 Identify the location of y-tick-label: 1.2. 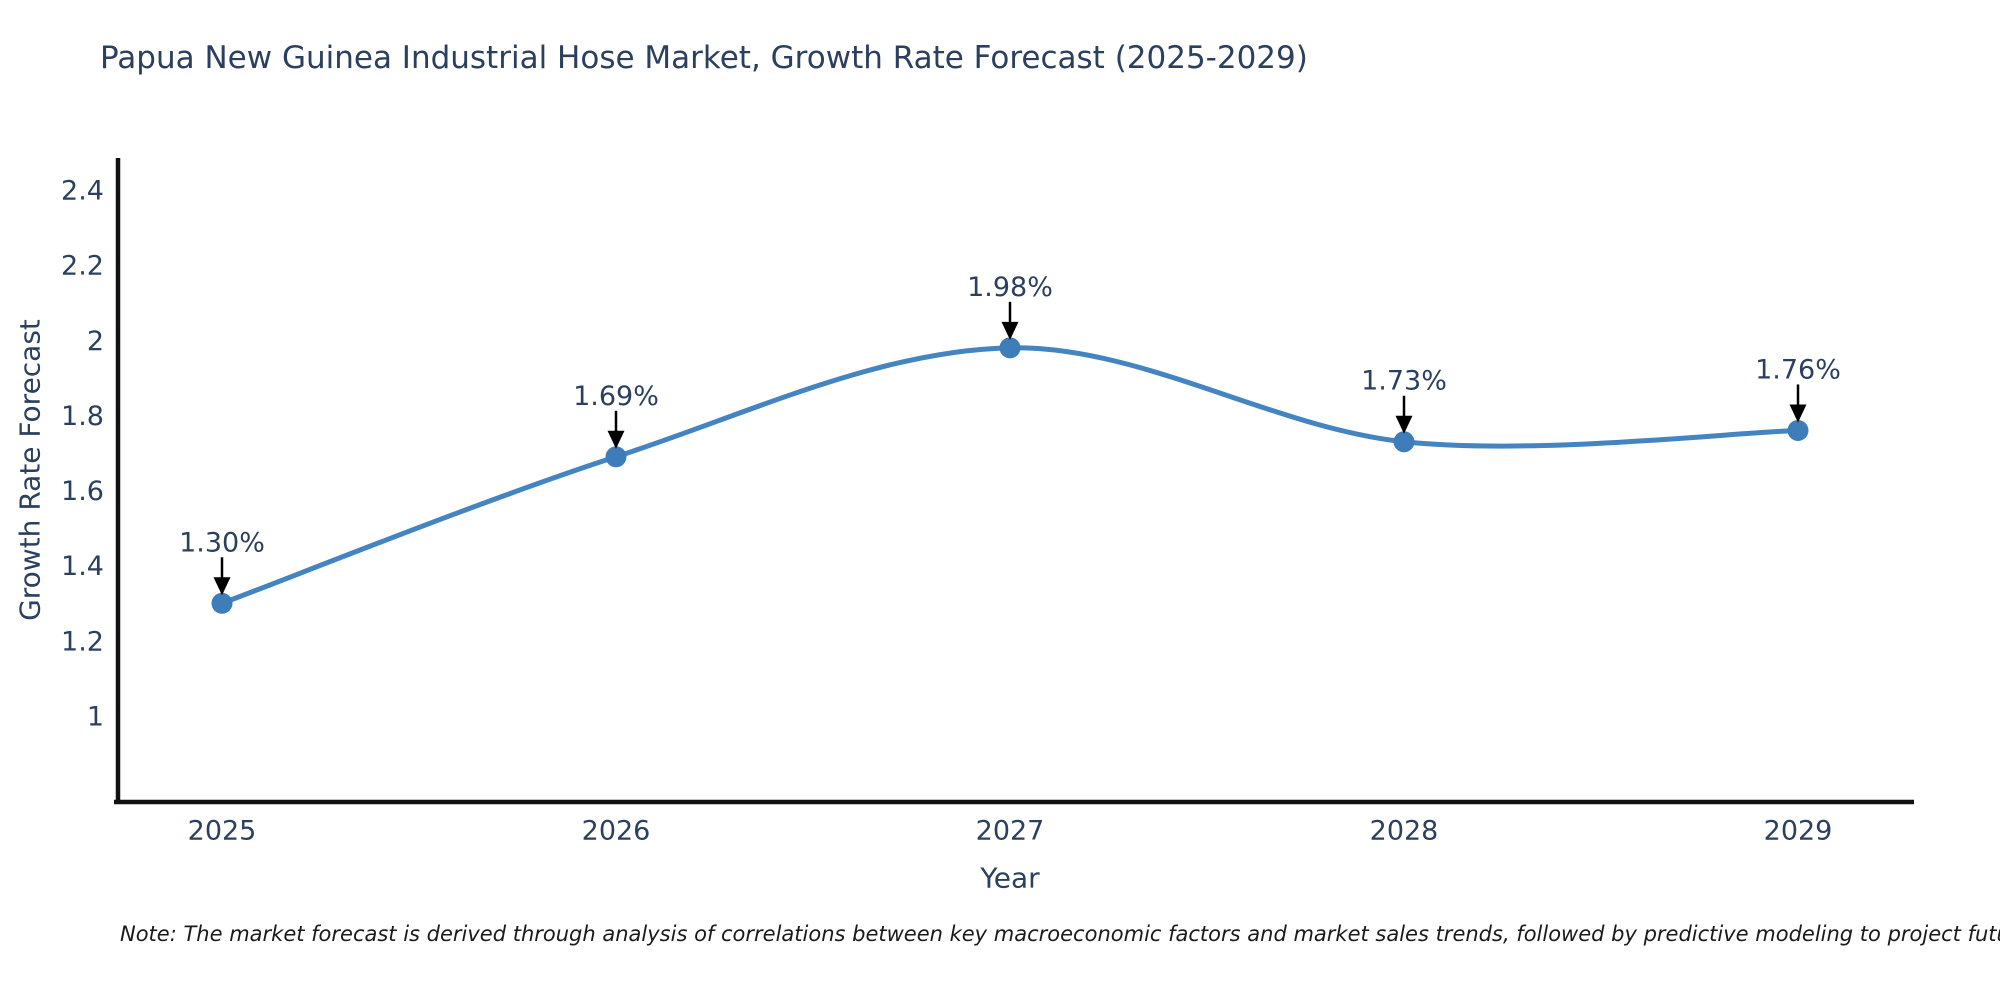
(82, 641).